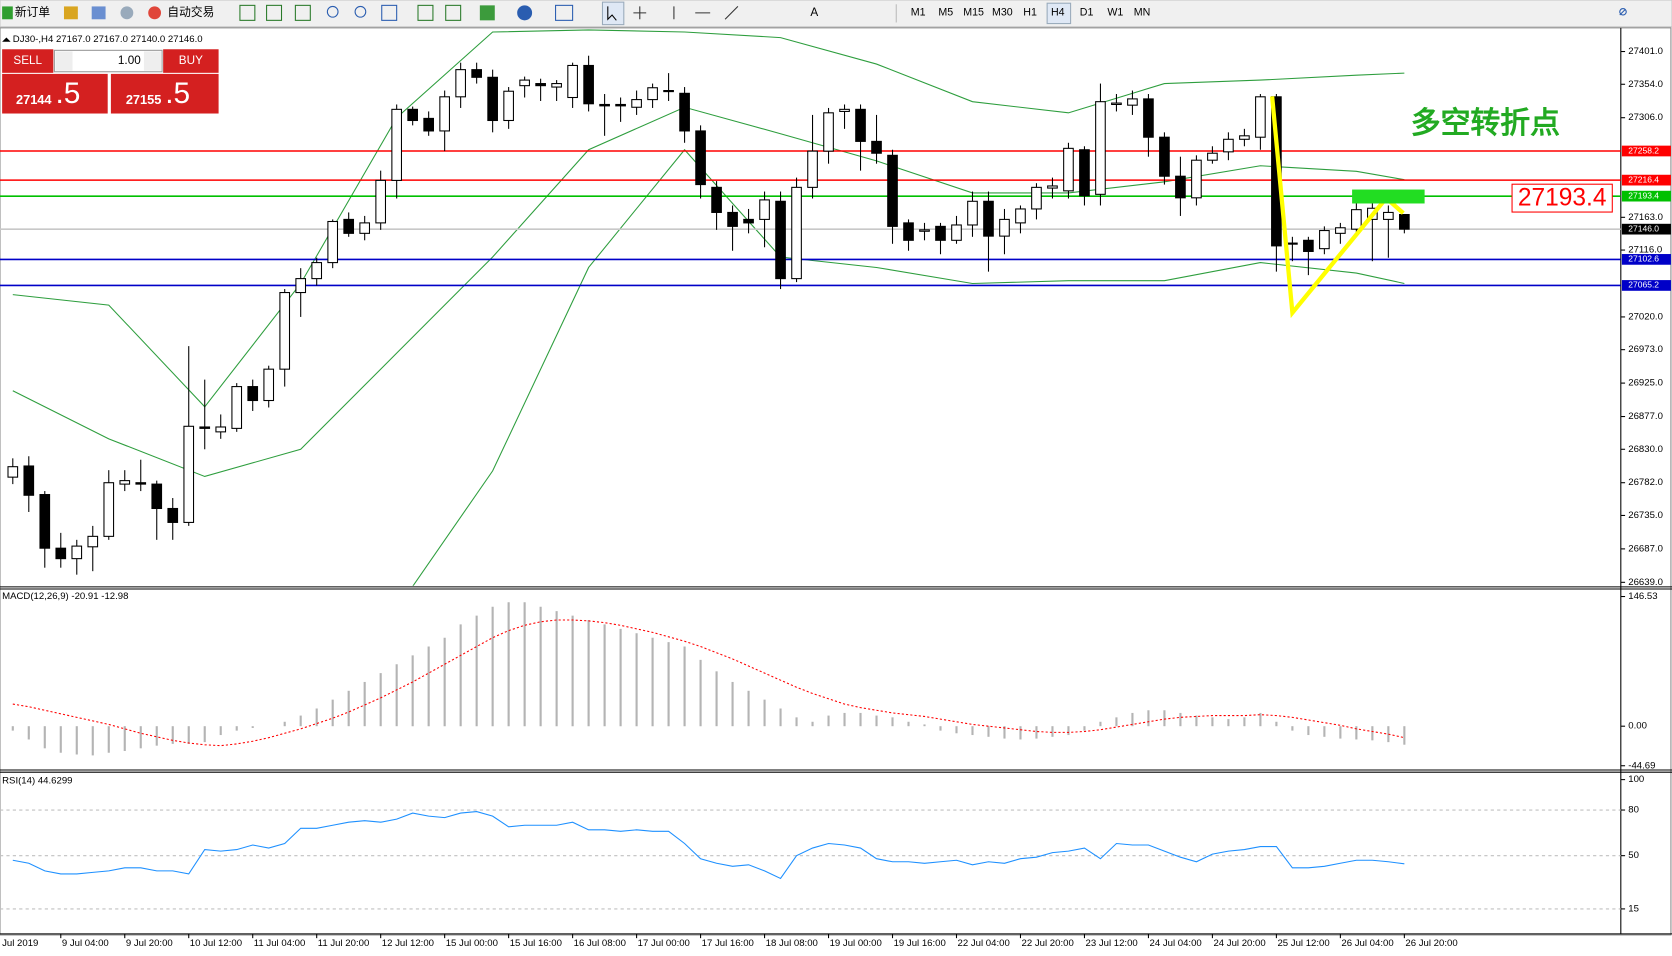 The height and width of the screenshot is (956, 1672). Describe the element at coordinates (144, 99) in the screenshot. I see `ask-price: 27155` at that location.